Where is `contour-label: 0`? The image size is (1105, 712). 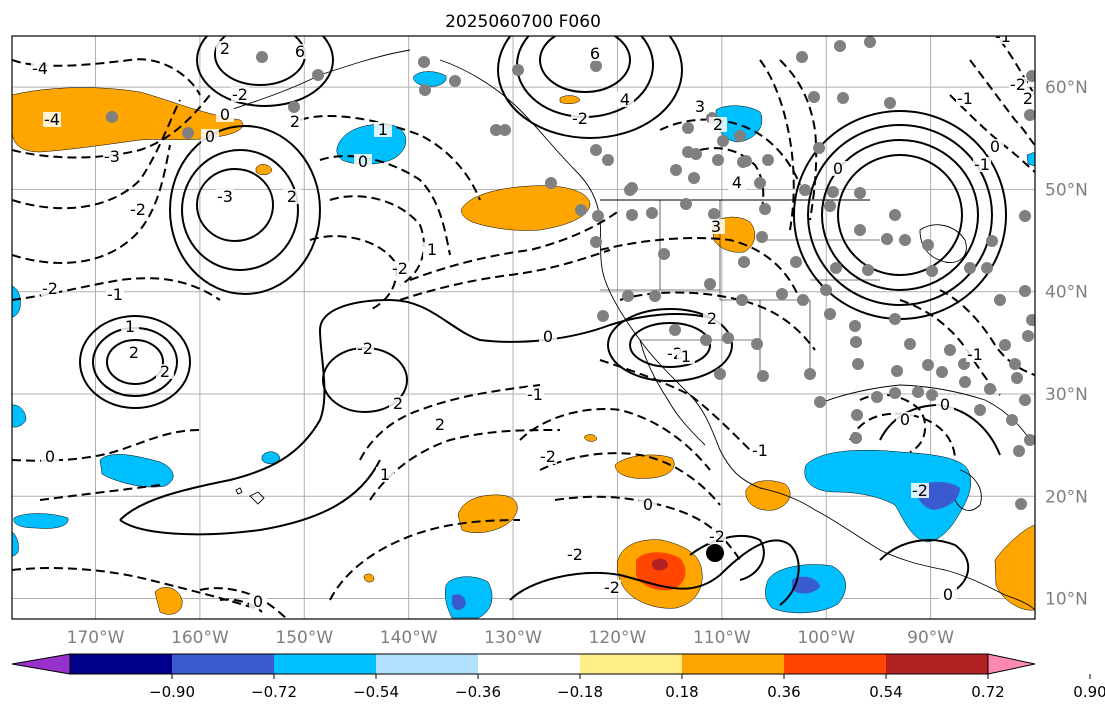 contour-label: 0 is located at coordinates (905, 419).